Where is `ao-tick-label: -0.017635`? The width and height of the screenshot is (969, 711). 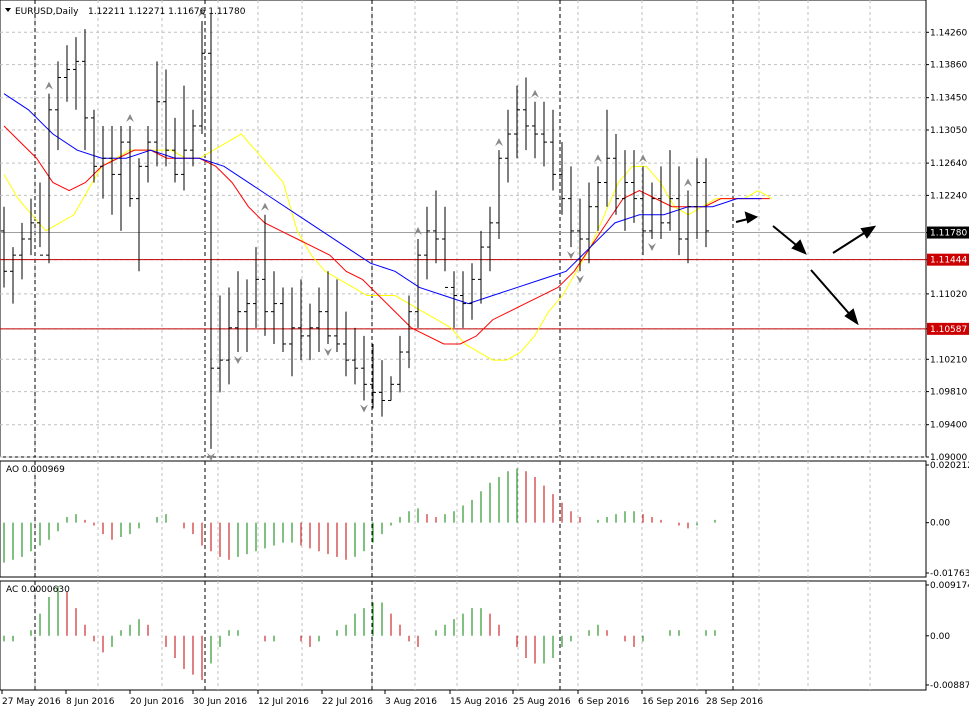 ao-tick-label: -0.017635 is located at coordinates (949, 574).